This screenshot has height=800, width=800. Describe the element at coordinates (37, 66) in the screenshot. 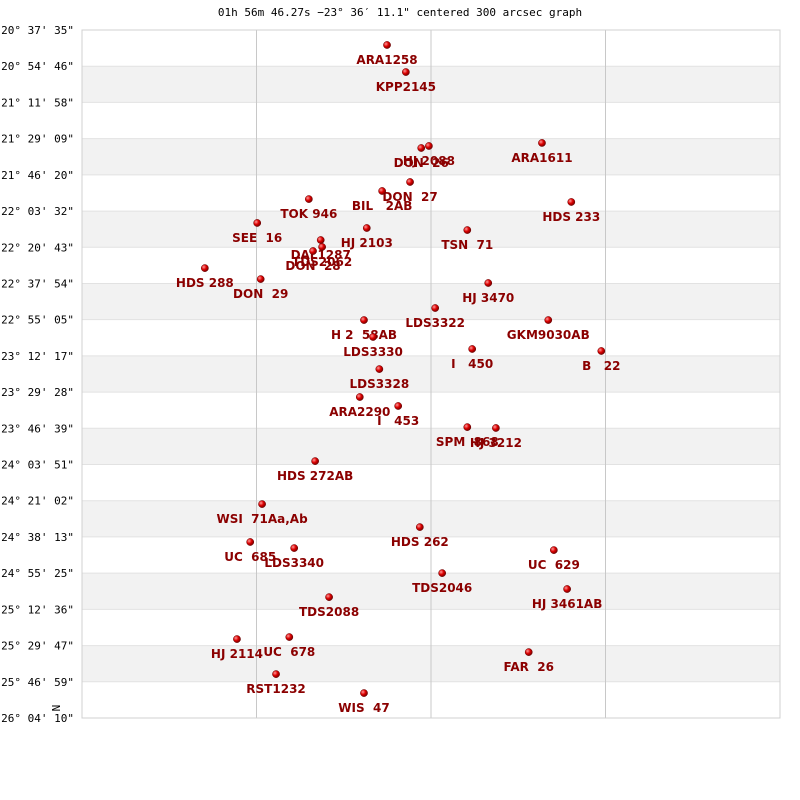

I see `y-tick-label: -20° 54' 46"` at that location.